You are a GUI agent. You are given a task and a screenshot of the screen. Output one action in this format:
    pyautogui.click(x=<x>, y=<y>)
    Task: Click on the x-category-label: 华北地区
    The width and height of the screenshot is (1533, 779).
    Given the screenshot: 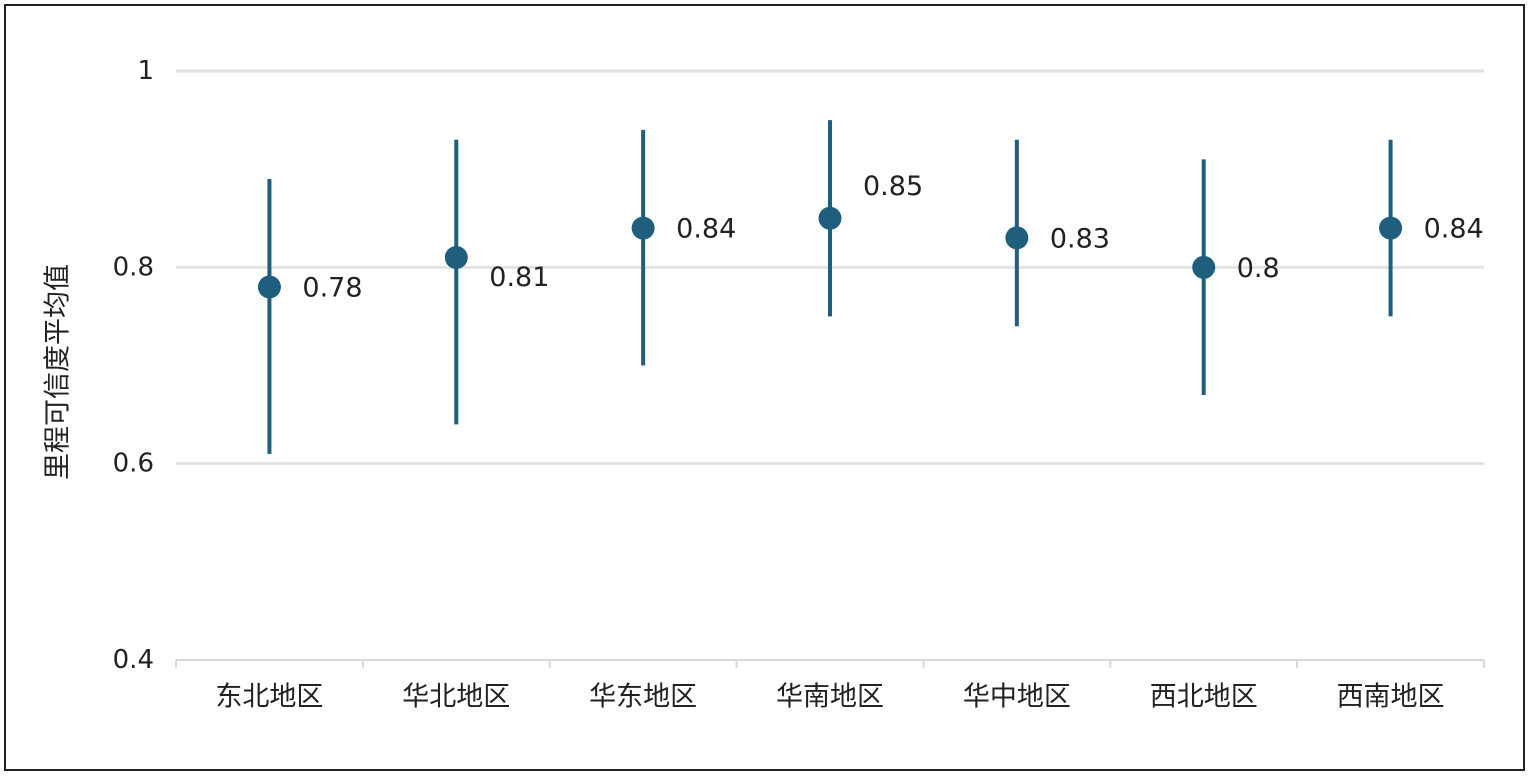 What is the action you would take?
    pyautogui.click(x=456, y=697)
    